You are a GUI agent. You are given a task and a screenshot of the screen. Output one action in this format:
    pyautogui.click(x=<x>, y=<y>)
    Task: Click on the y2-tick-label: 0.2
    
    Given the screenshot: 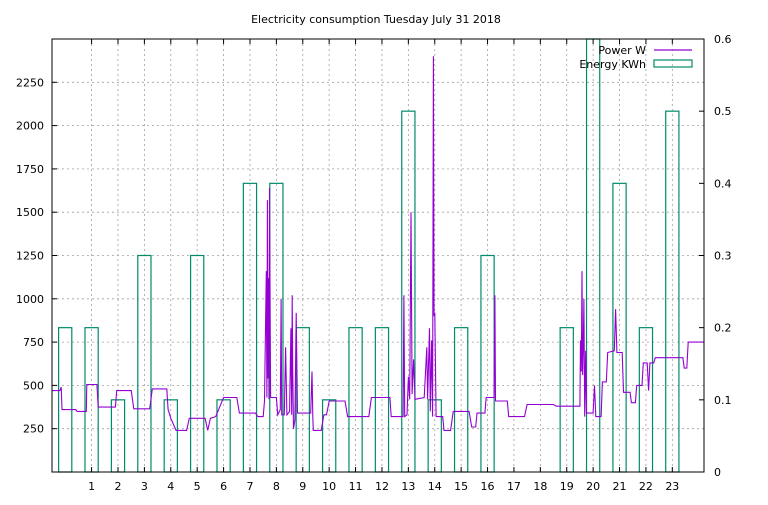 What is the action you would take?
    pyautogui.click(x=723, y=328)
    